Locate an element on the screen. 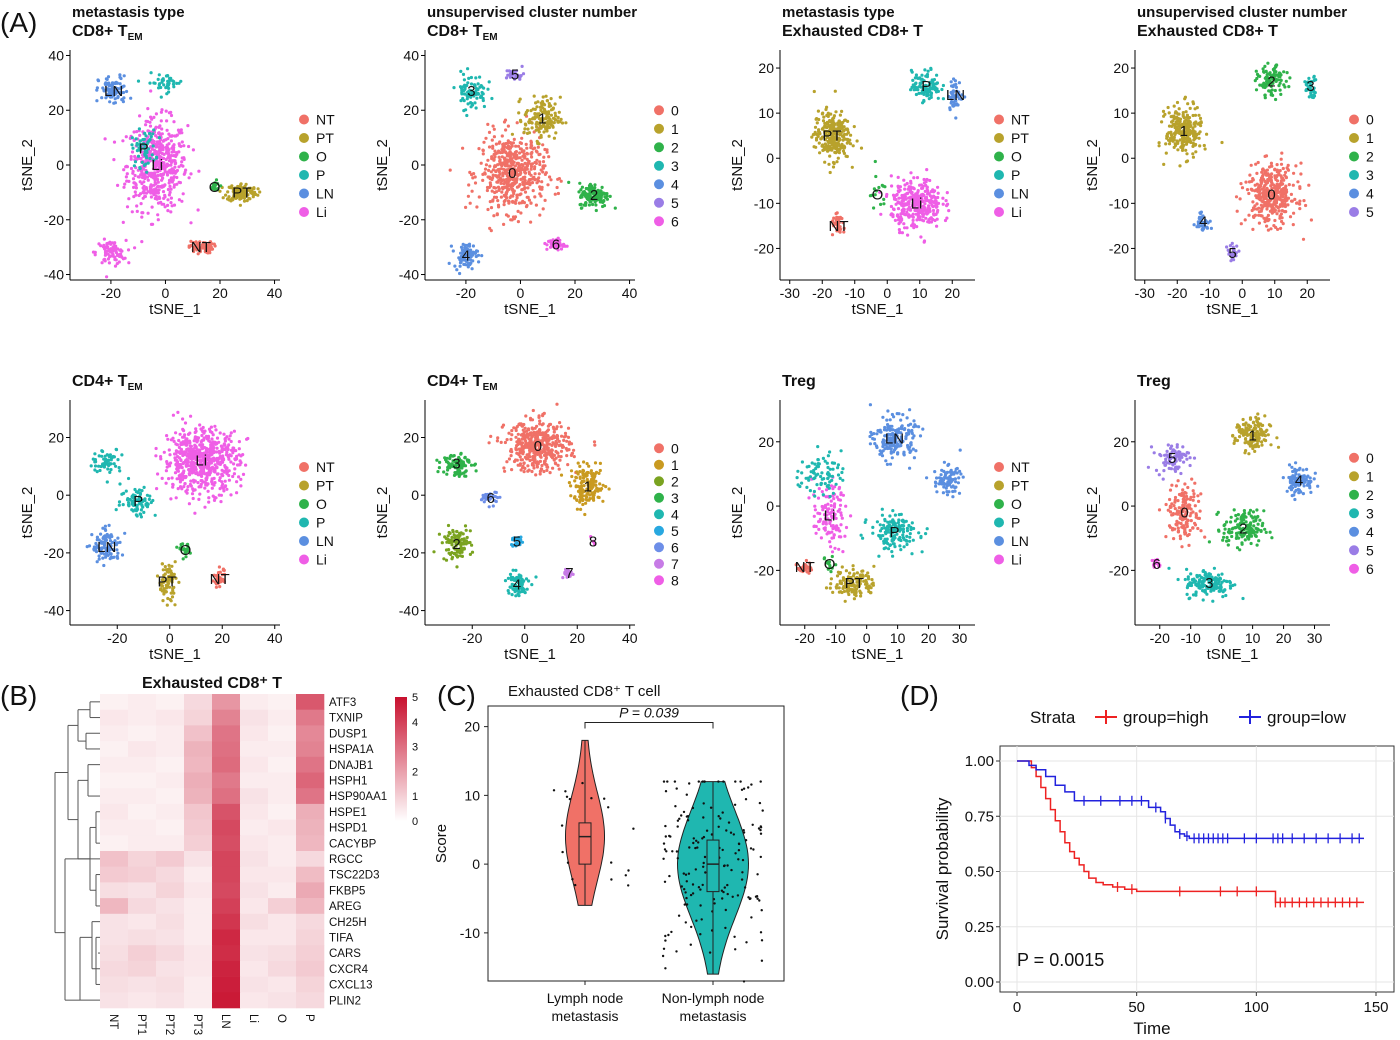  plot-title-main: CD8+ T is located at coordinates (100, 31).